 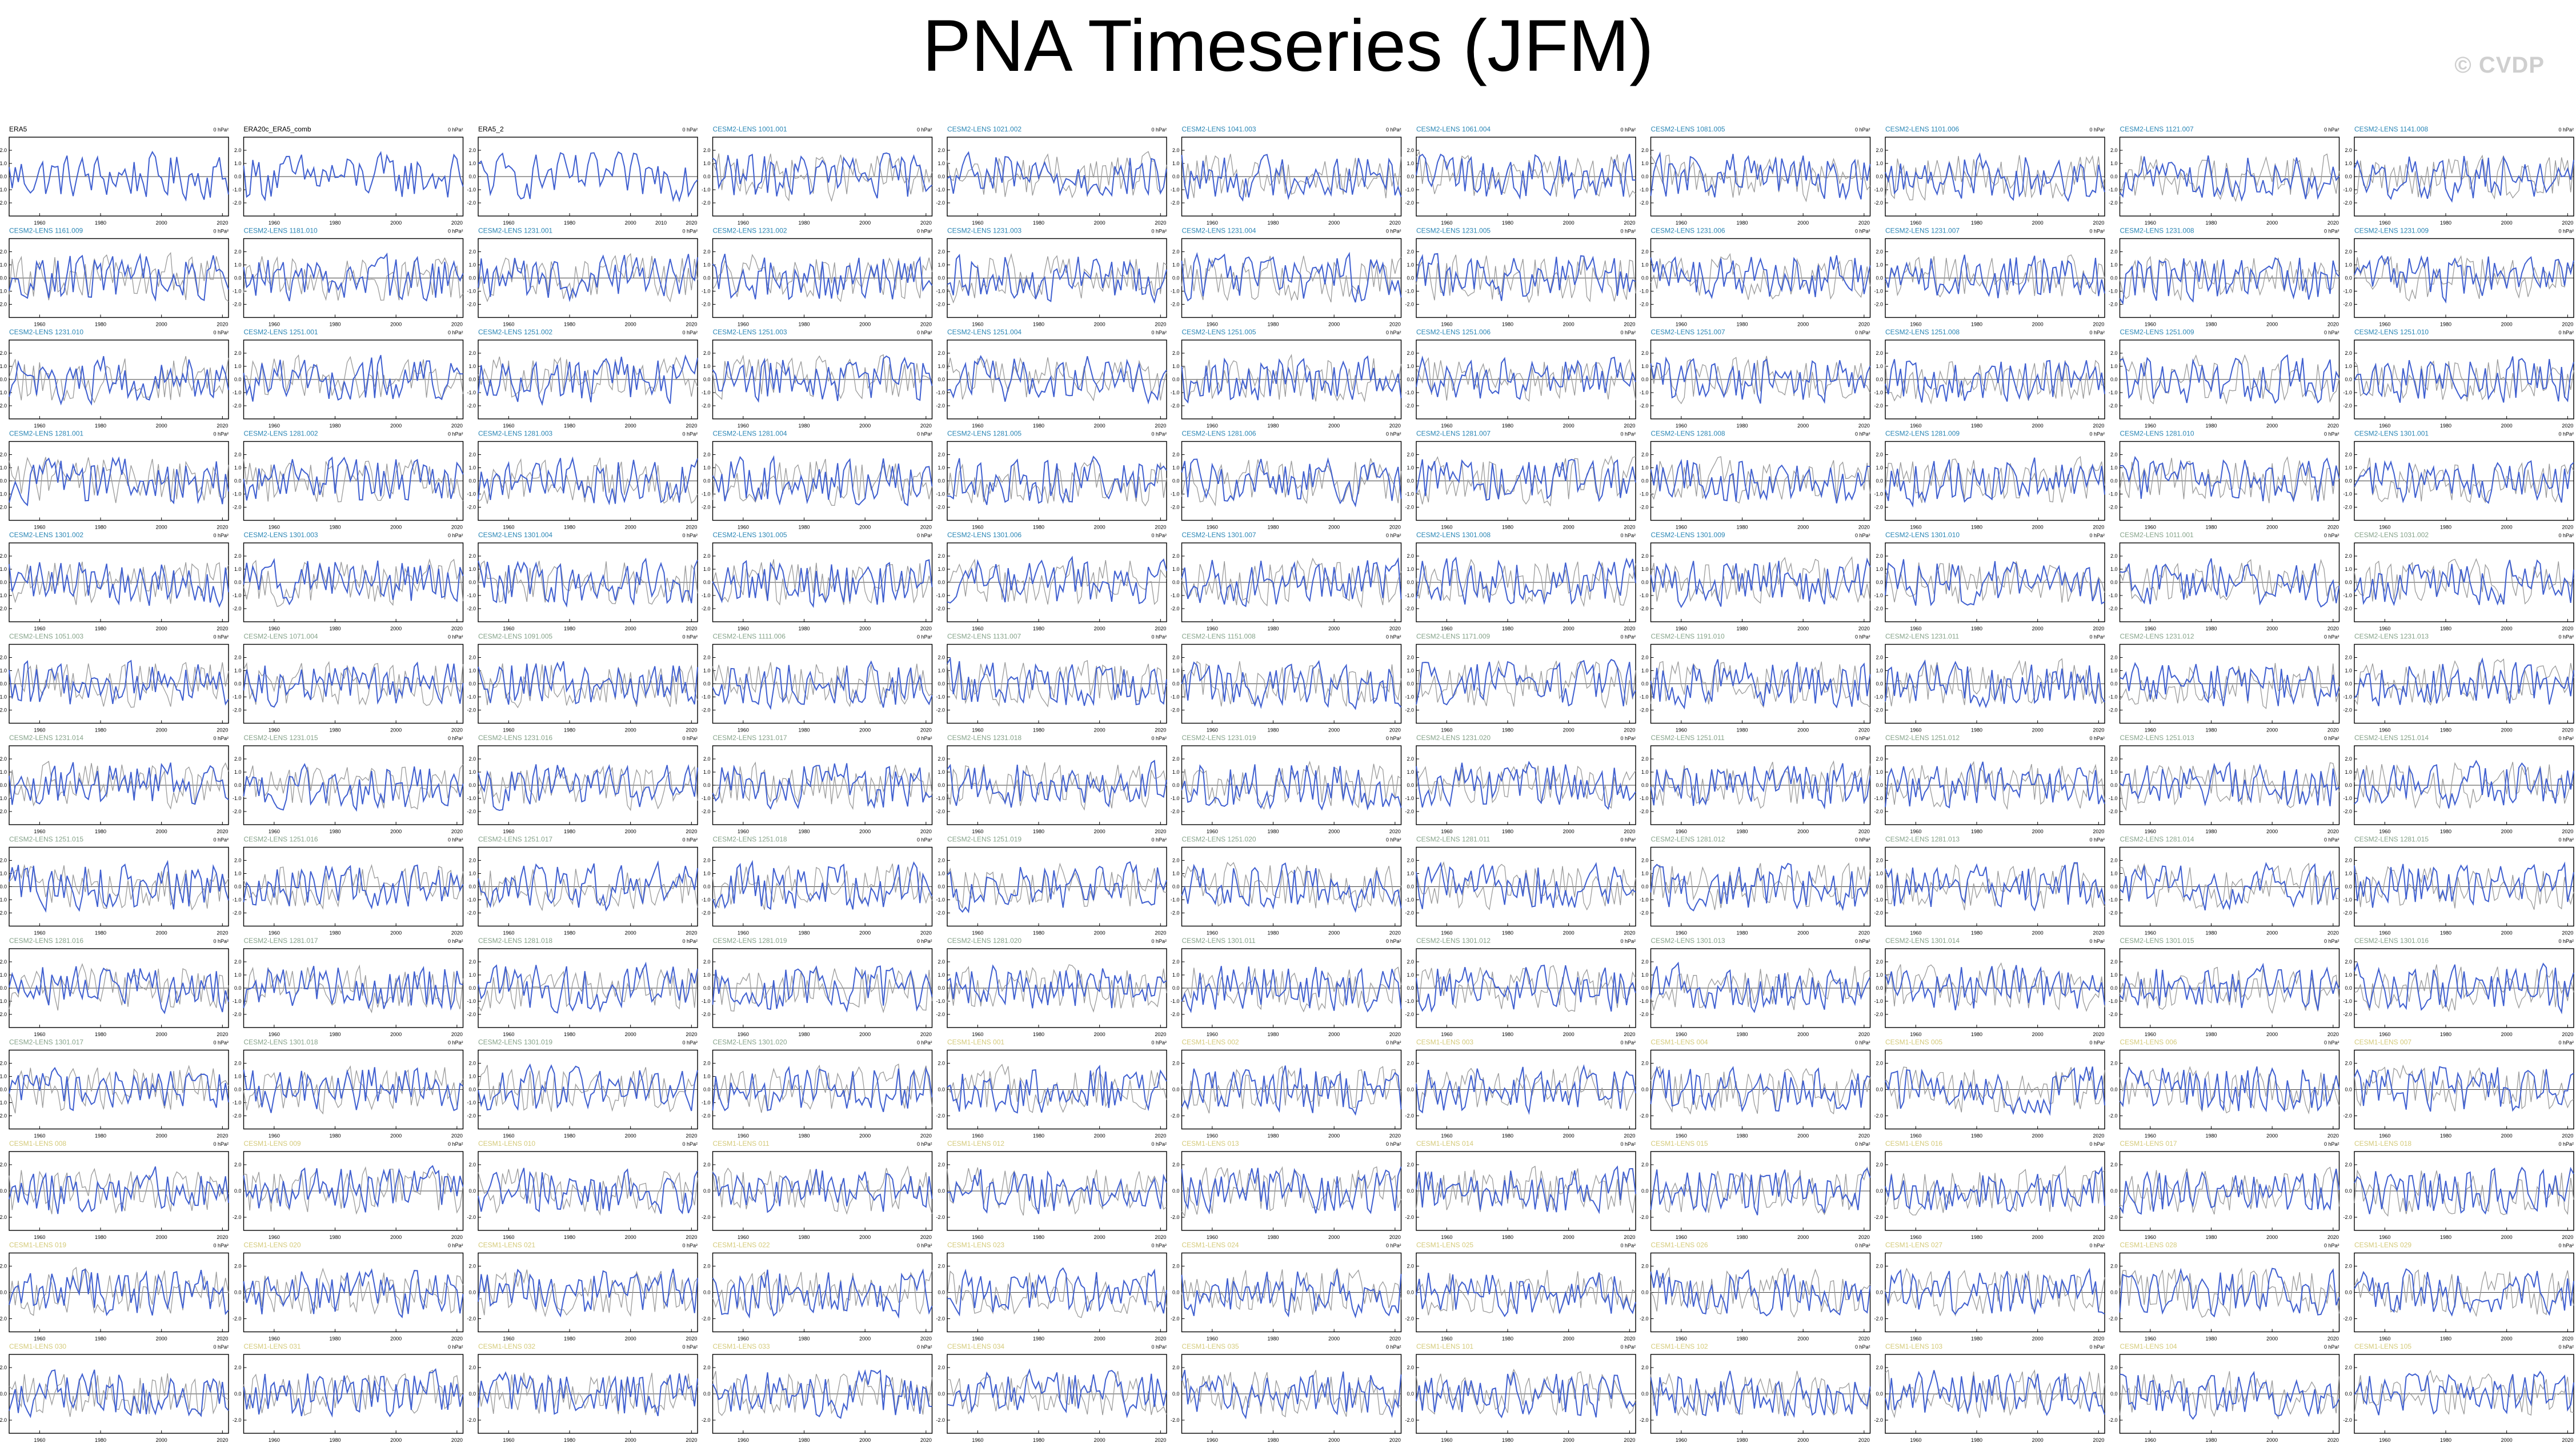 I want to click on panel-title: CESM2-LENS 1231.004, so click(x=1219, y=231).